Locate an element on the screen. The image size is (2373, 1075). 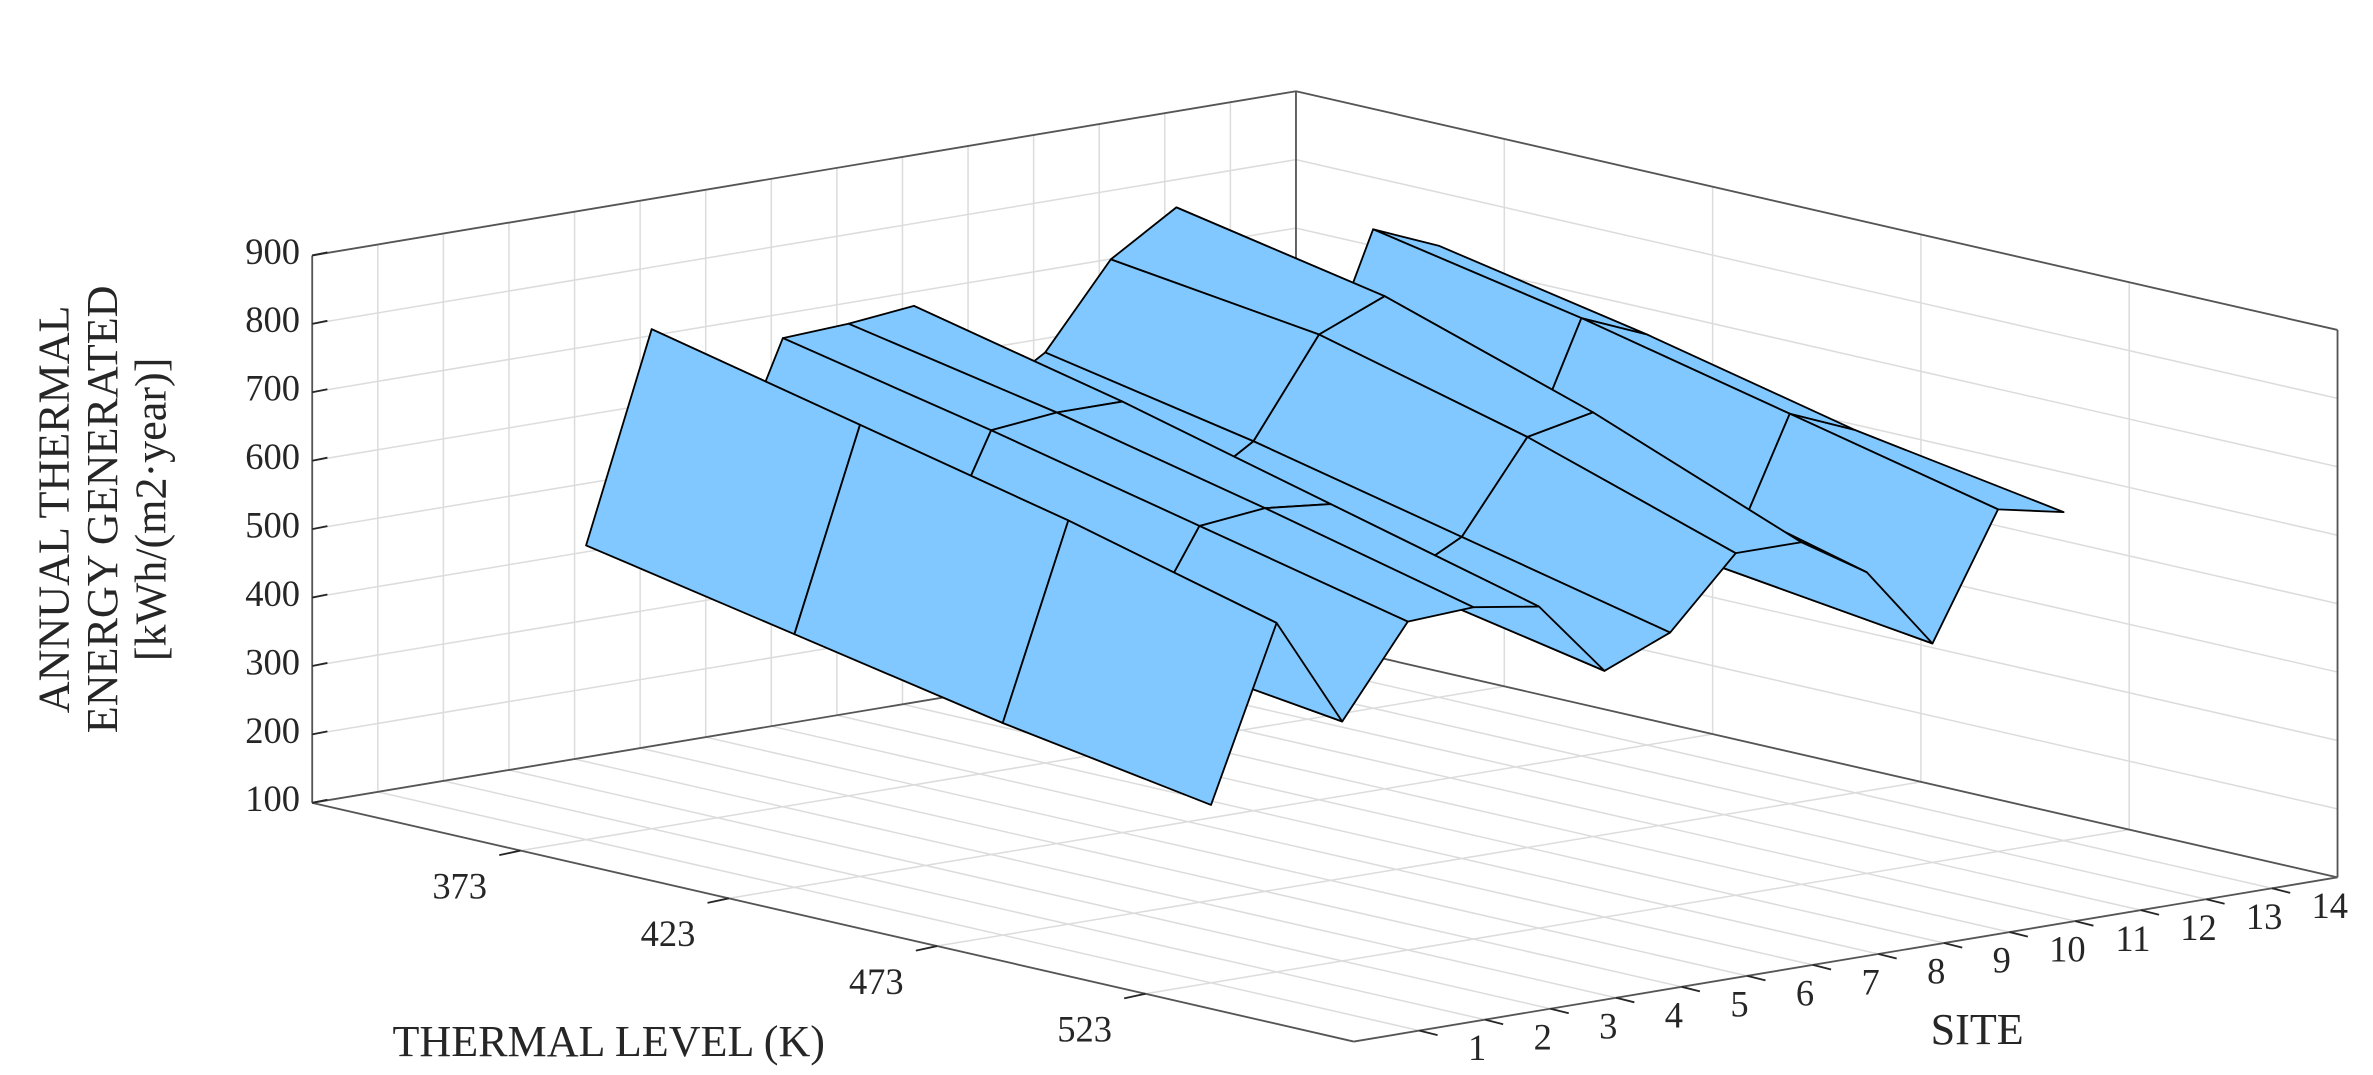
y-tick-label: 9 is located at coordinates (2002, 960).